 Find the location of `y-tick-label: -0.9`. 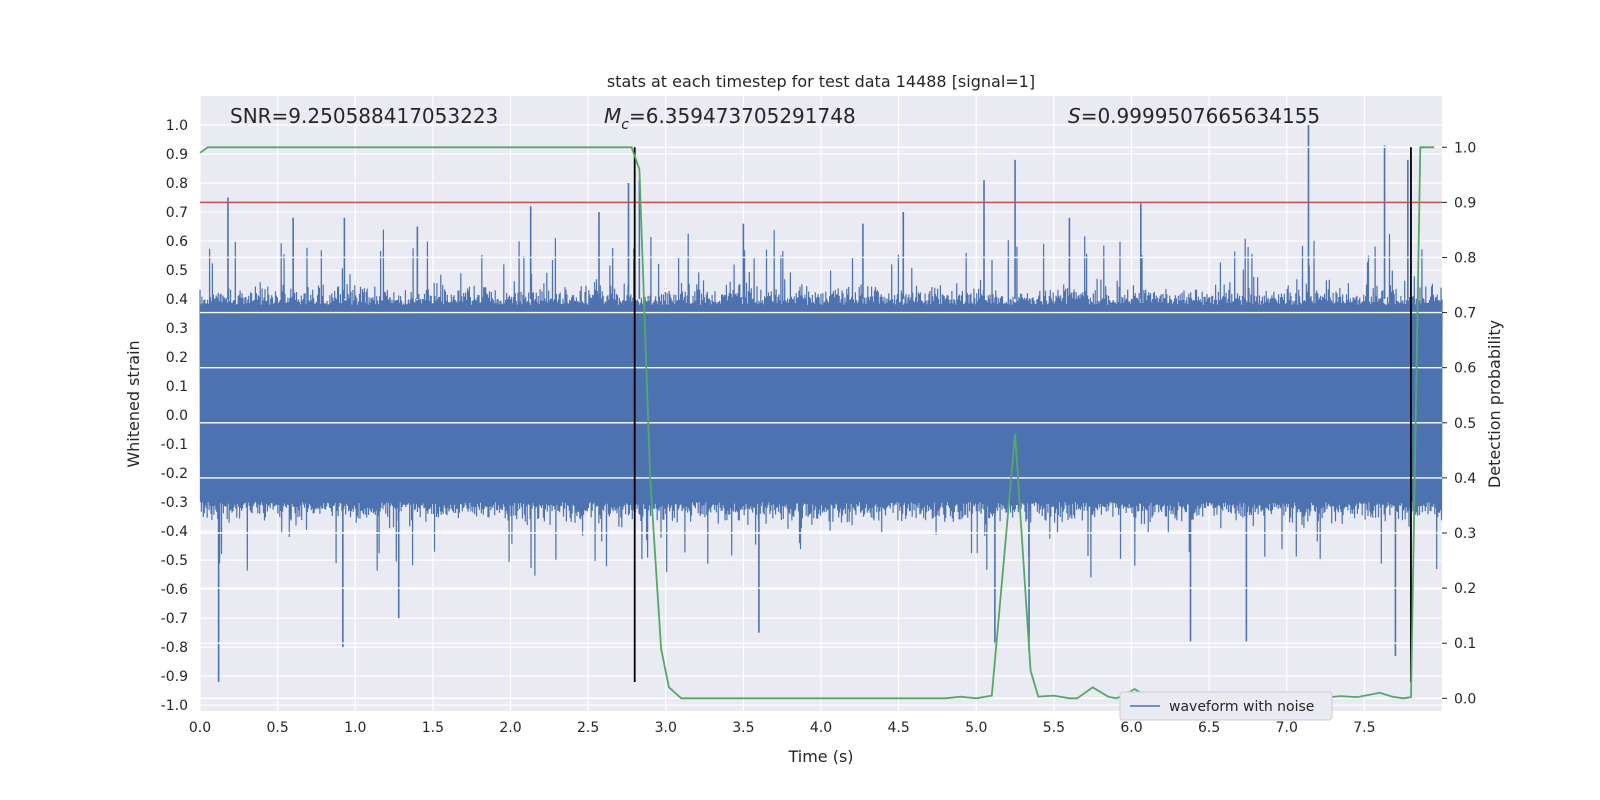

y-tick-label: -0.9 is located at coordinates (174, 677).